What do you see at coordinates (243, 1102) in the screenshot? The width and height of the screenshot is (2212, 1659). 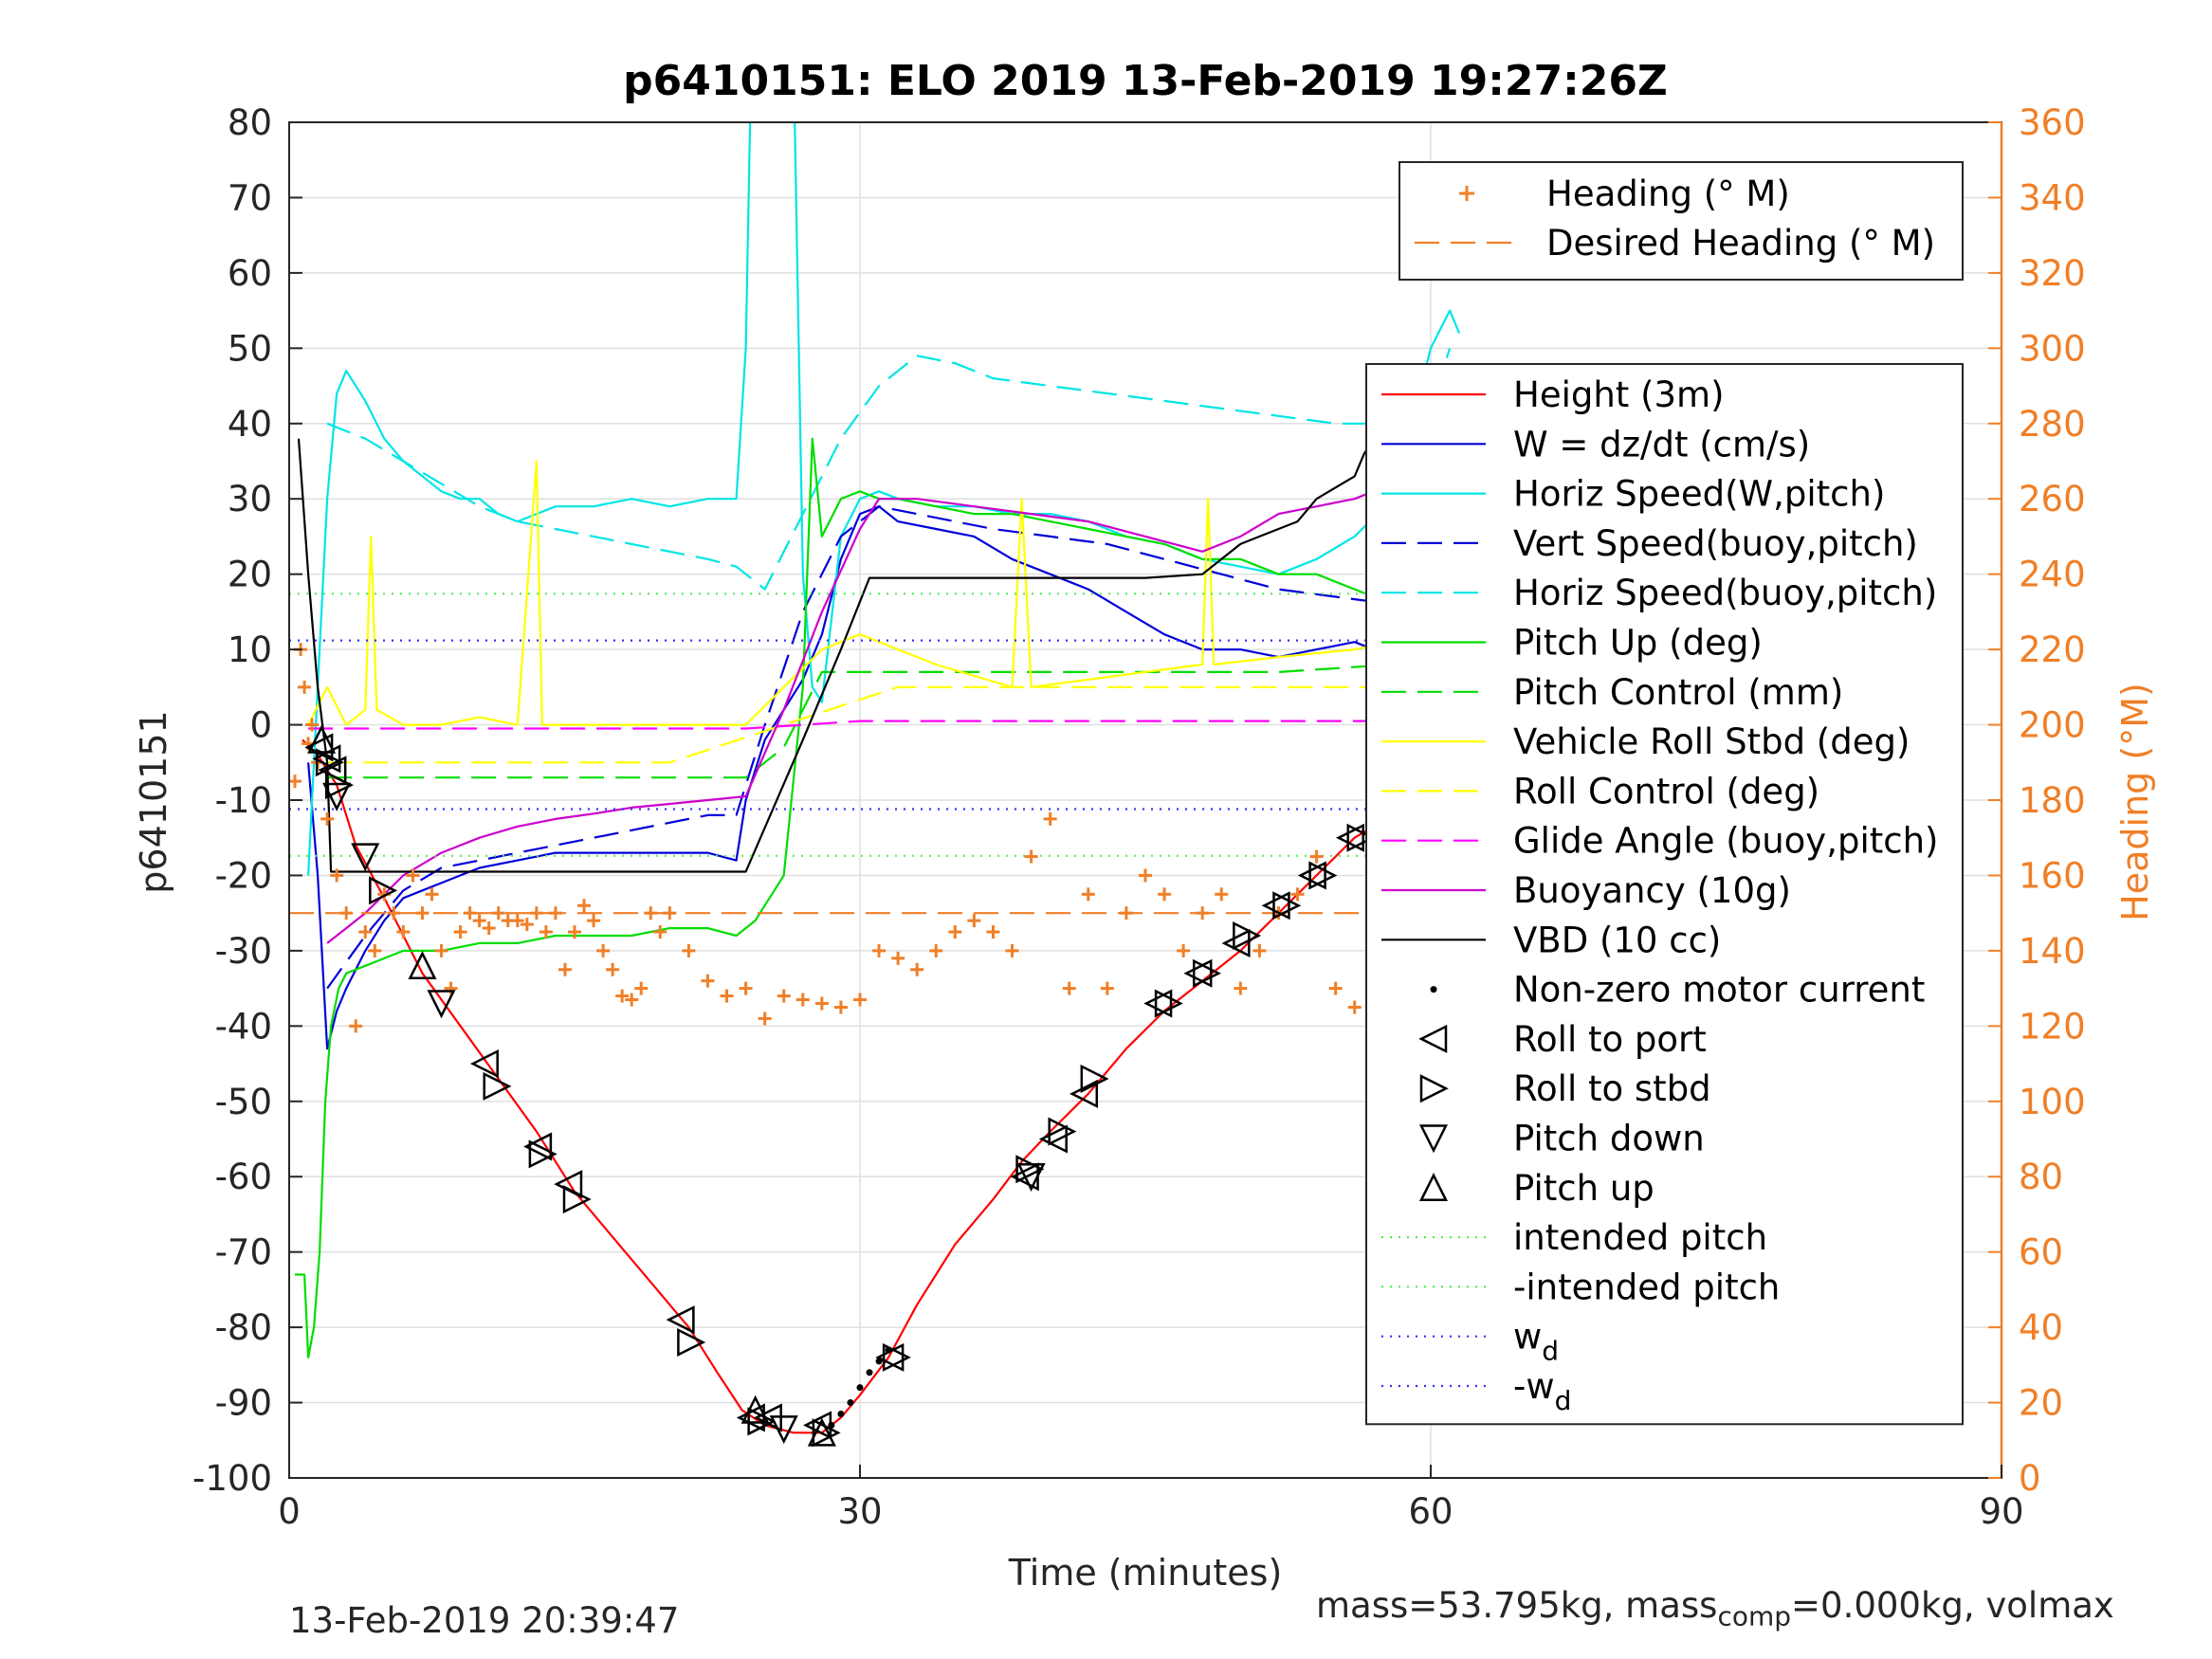 I see `y-tick-label-left: -50` at bounding box center [243, 1102].